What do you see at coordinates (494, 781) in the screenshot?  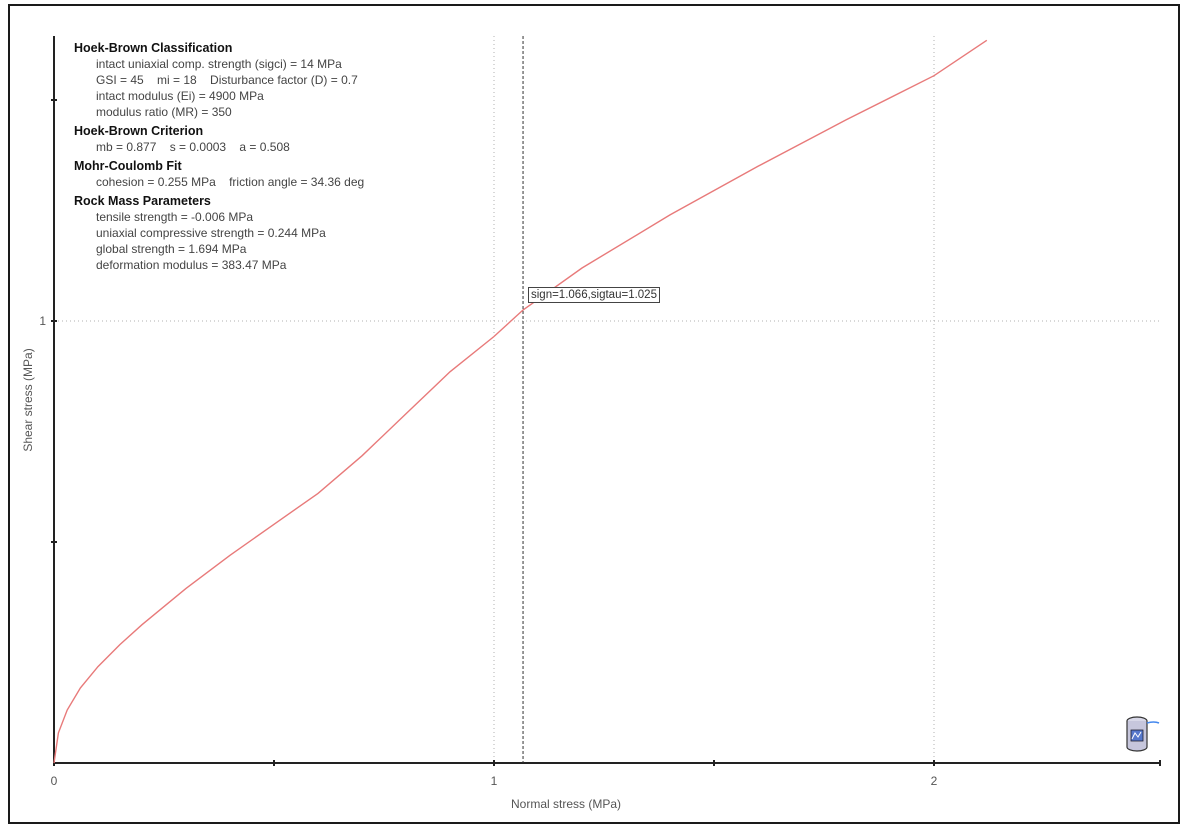 I see `x-tick-label: 1` at bounding box center [494, 781].